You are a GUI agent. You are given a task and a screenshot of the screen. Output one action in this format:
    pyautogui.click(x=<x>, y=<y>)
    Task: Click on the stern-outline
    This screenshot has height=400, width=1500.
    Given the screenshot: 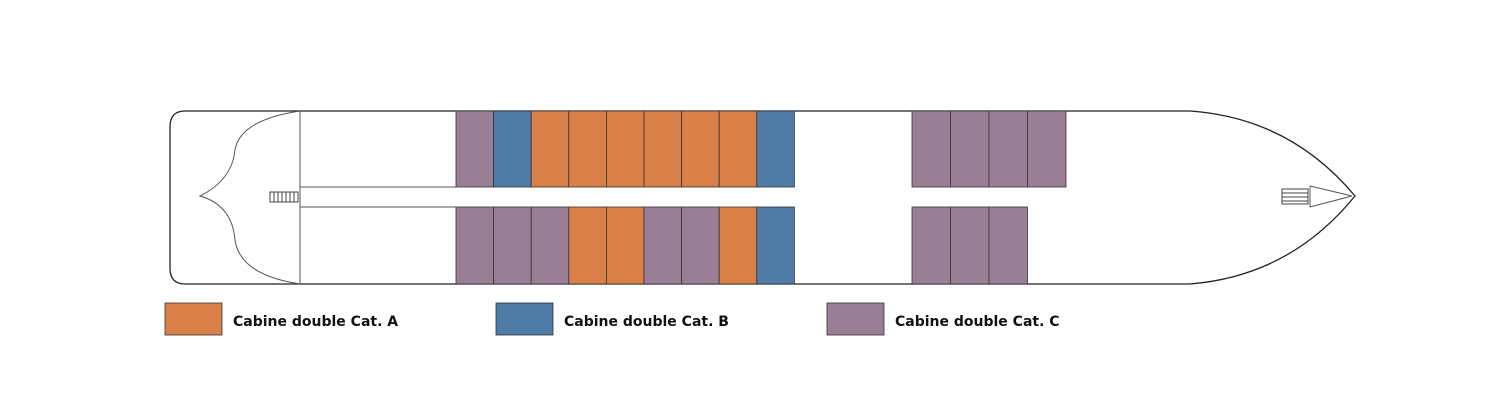 What is the action you would take?
    pyautogui.click(x=249, y=197)
    